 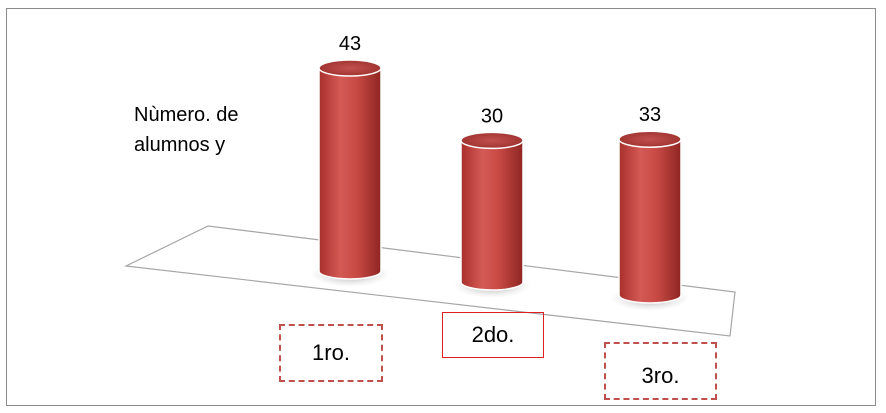 I want to click on category-label-3ro: 3ro., so click(x=660, y=371).